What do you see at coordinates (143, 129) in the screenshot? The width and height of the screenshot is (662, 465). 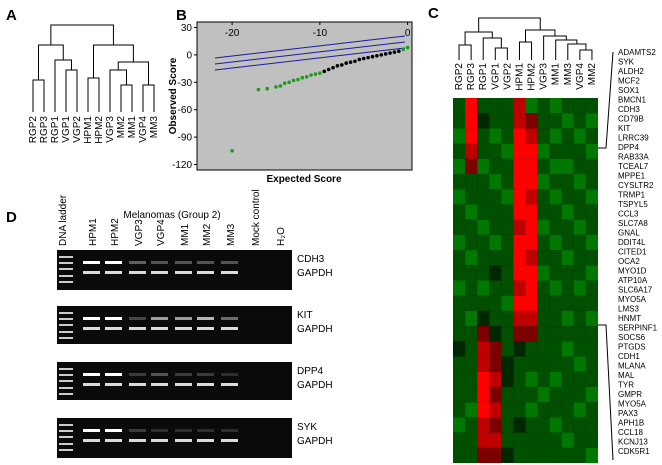 I see `leaf-label: VGP4` at bounding box center [143, 129].